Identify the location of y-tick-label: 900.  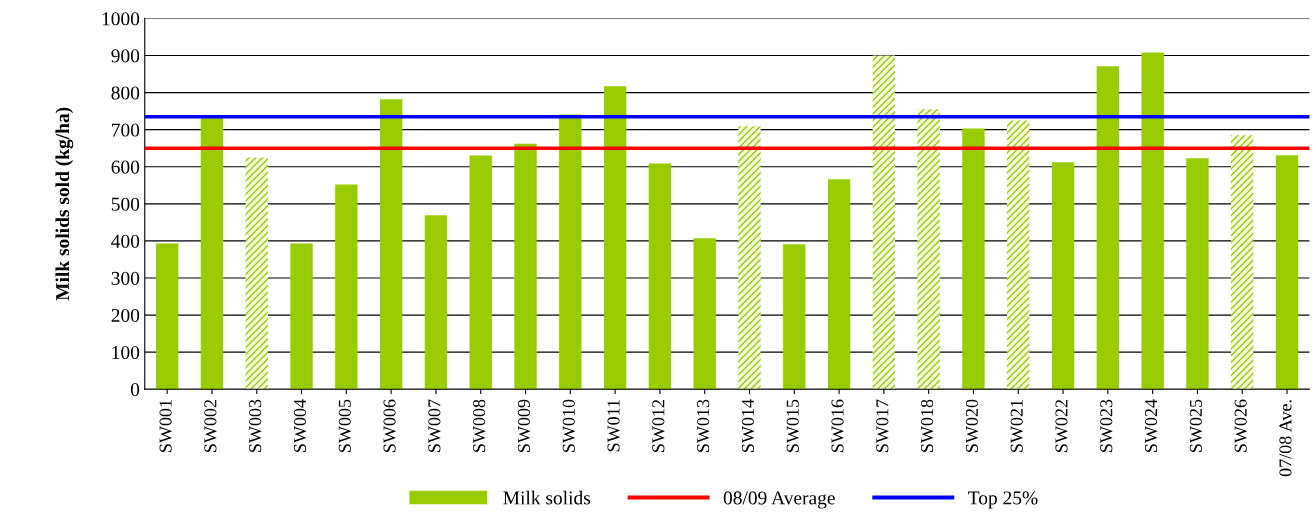
(125, 56).